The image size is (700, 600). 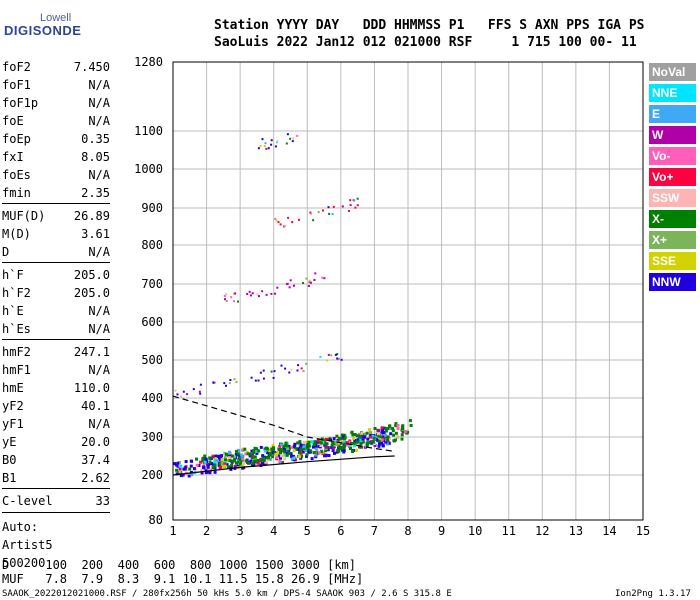 I want to click on y-tick-label: 1000, so click(x=148, y=169).